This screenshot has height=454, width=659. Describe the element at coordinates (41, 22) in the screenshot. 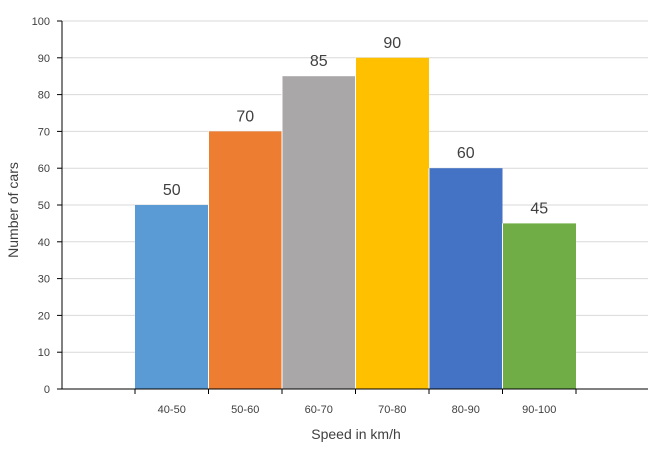

I see `y-tick-label: 100` at that location.